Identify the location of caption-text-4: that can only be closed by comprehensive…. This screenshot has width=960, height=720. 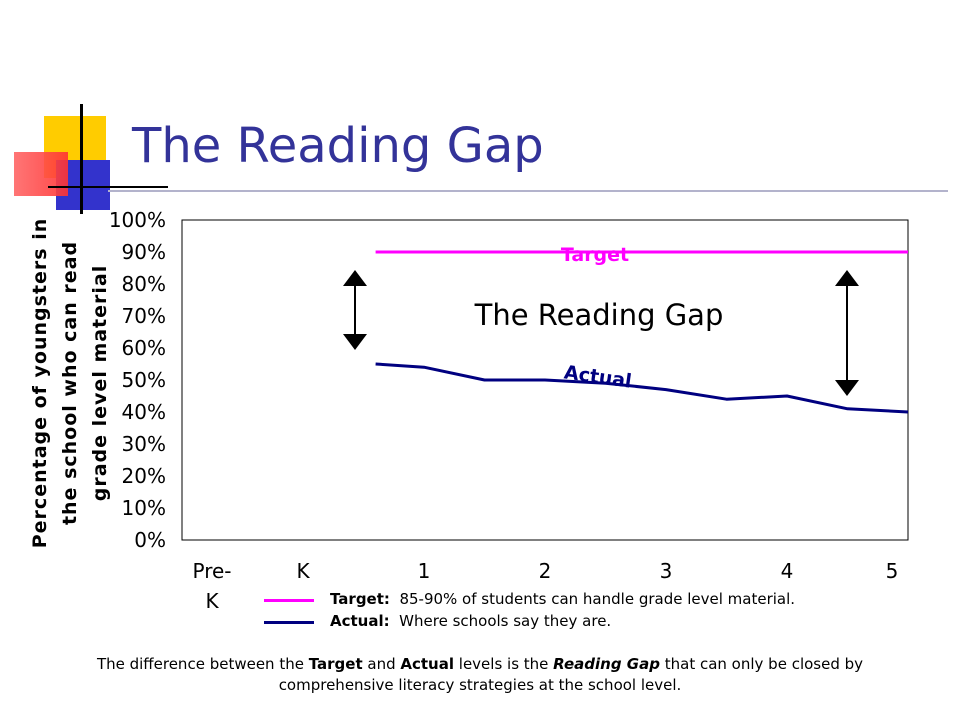
(571, 674).